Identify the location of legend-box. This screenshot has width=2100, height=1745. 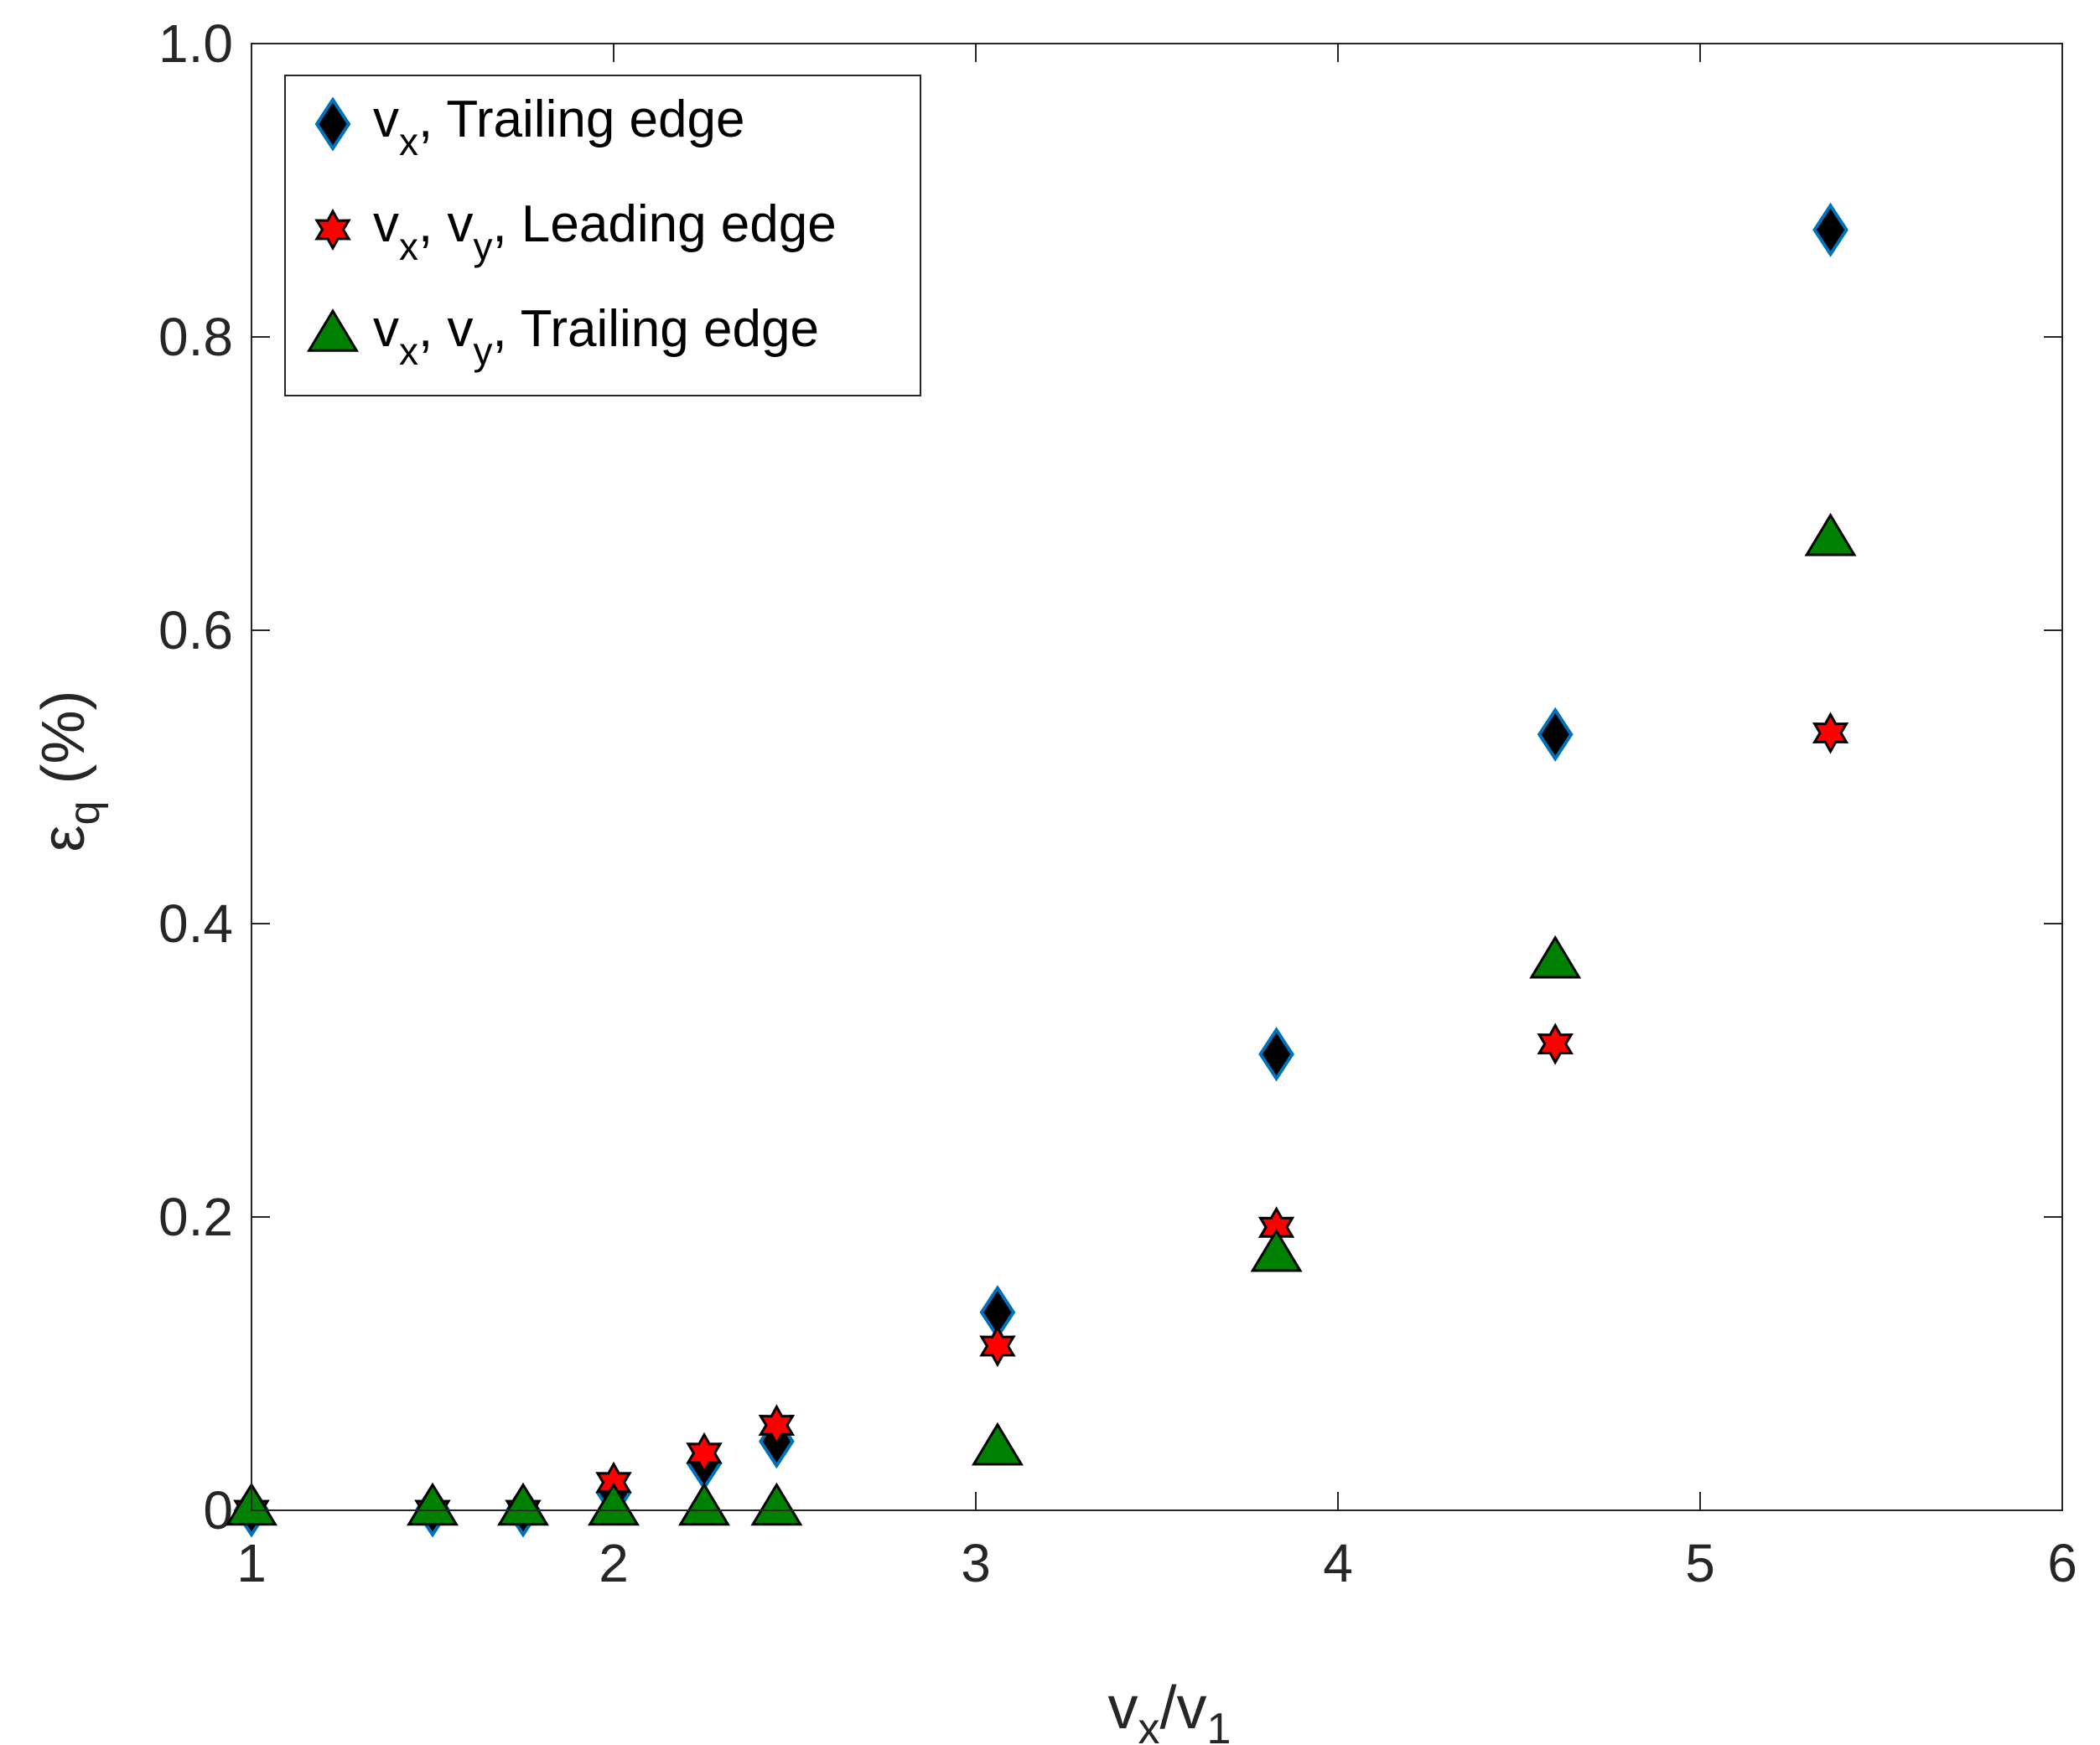
(602, 235).